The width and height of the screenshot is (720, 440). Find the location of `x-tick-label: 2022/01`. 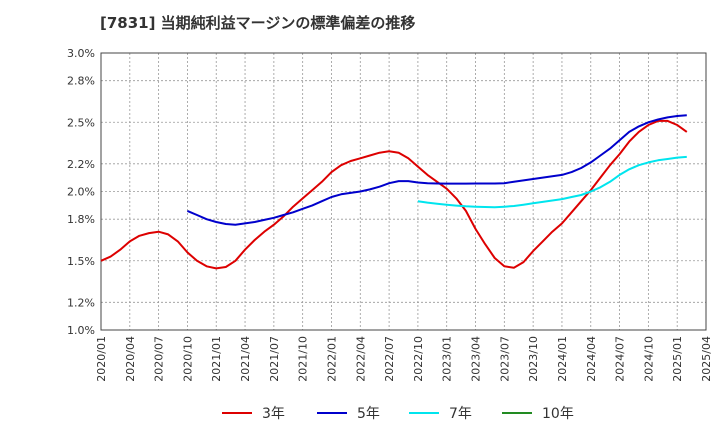

x-tick-label: 2022/01 is located at coordinates (331, 359).